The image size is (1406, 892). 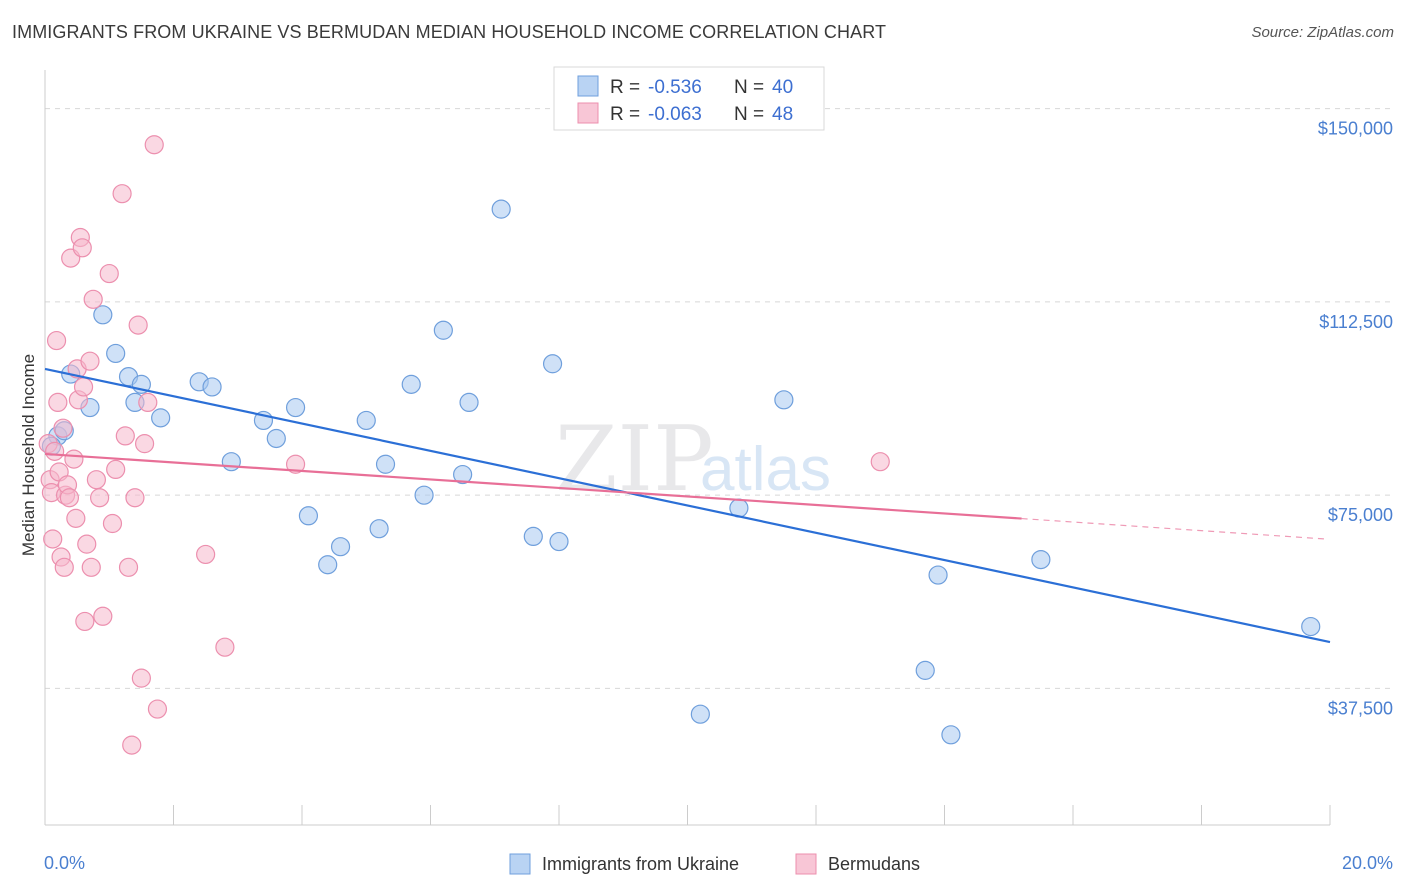 I want to click on legend-r-label-bermudans: R =, so click(x=625, y=114).